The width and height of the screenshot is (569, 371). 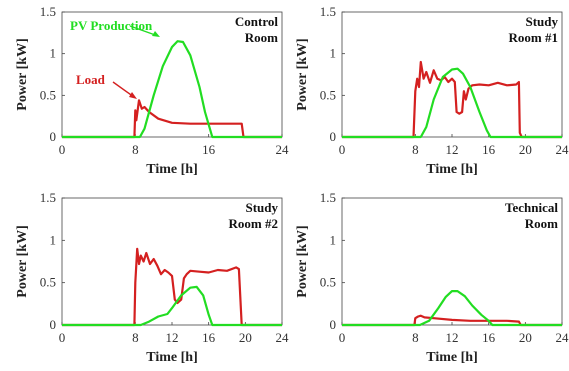 I want to click on panel-title: Room #1, so click(x=533, y=37).